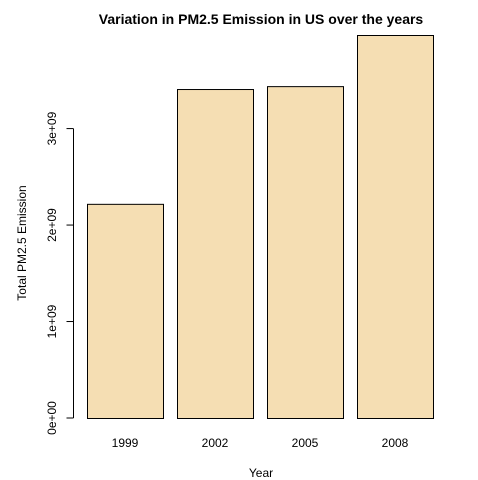 The height and width of the screenshot is (480, 478). I want to click on bar-2005, so click(305, 252).